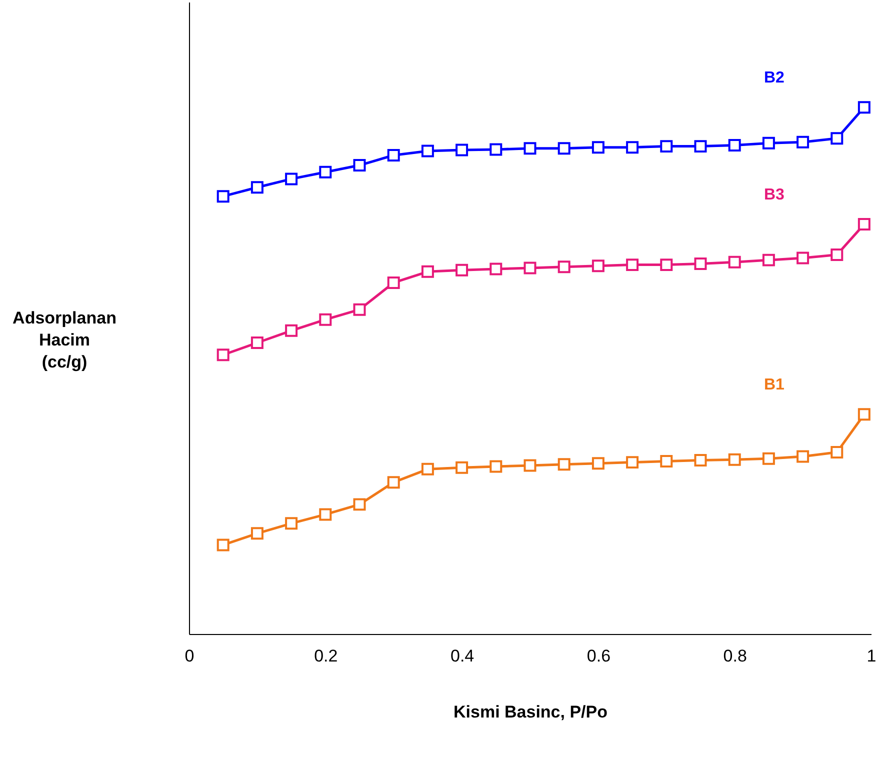  Describe the element at coordinates (774, 77) in the screenshot. I see `text: B2` at that location.